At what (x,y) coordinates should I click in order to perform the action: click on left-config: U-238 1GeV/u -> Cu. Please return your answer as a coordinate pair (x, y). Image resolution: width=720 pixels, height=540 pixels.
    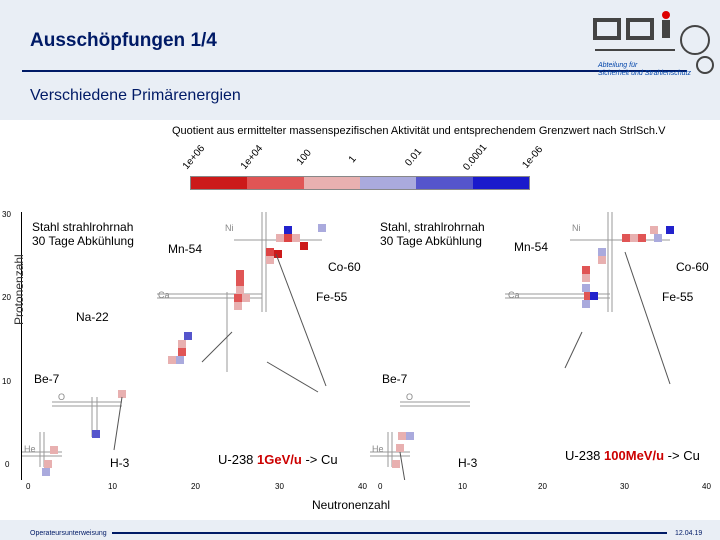
    Looking at the image, I should click on (278, 459).